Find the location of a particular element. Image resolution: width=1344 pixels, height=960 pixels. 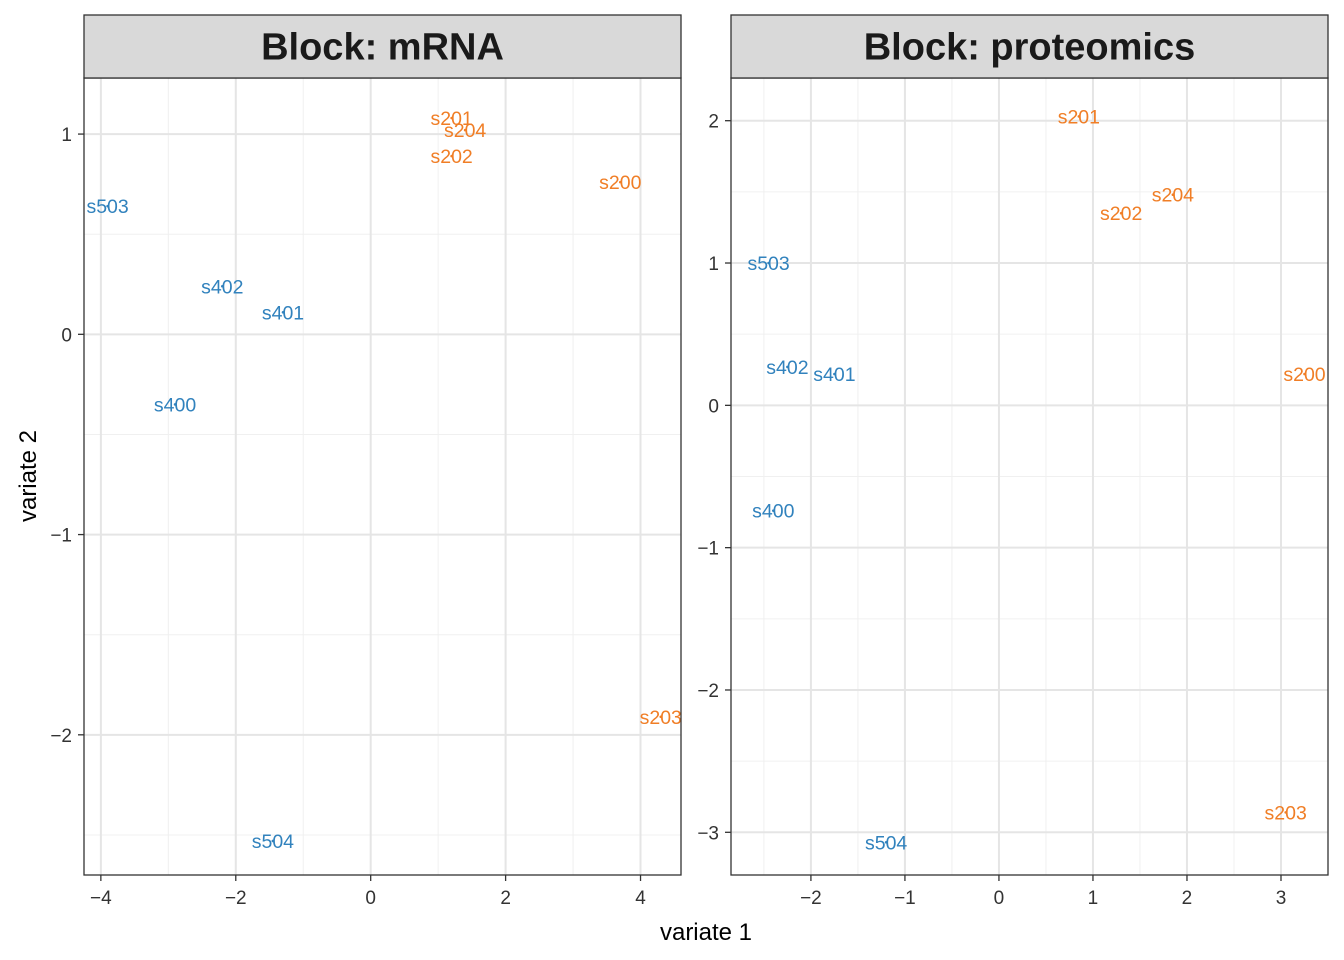

x-tick-label: 1 is located at coordinates (1093, 898).